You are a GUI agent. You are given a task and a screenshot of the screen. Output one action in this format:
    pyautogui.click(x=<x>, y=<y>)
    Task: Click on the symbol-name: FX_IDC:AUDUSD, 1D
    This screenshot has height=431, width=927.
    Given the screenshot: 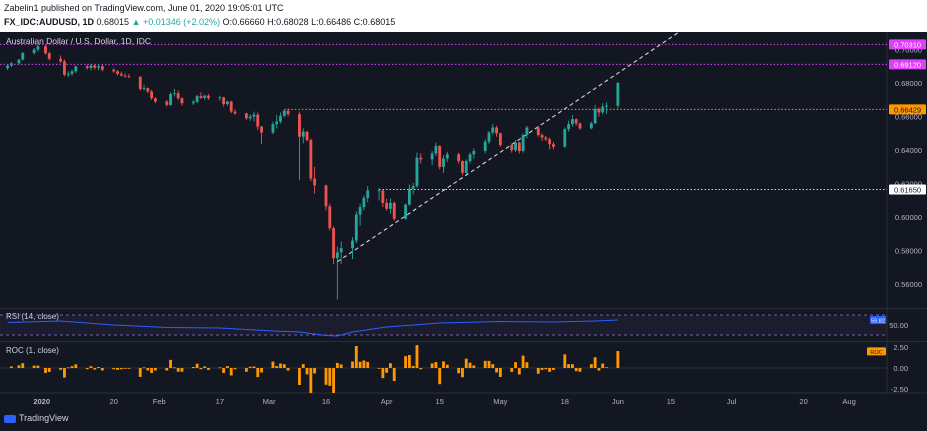 What is the action you would take?
    pyautogui.click(x=49, y=22)
    